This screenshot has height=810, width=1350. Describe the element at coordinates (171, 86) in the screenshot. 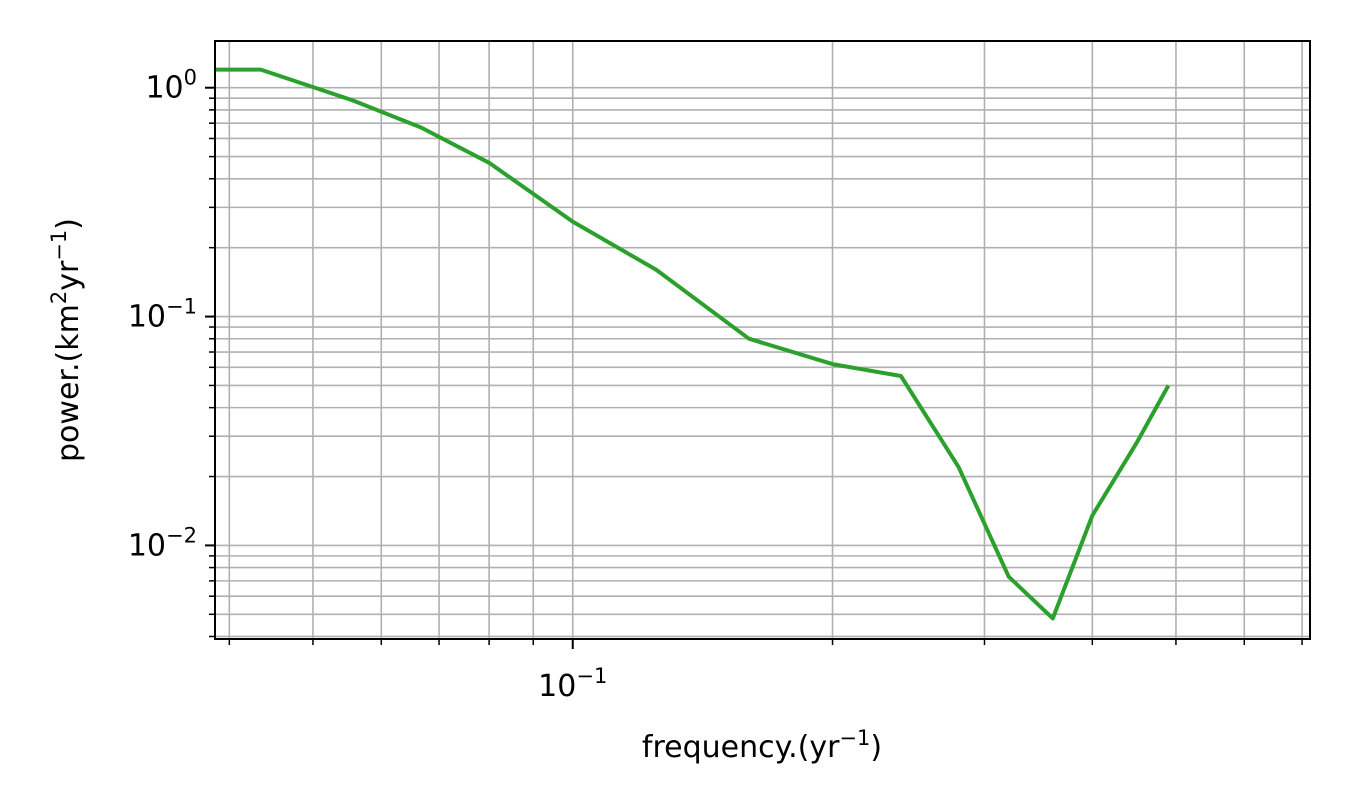

I see `y-tick-label: 10⁰` at that location.